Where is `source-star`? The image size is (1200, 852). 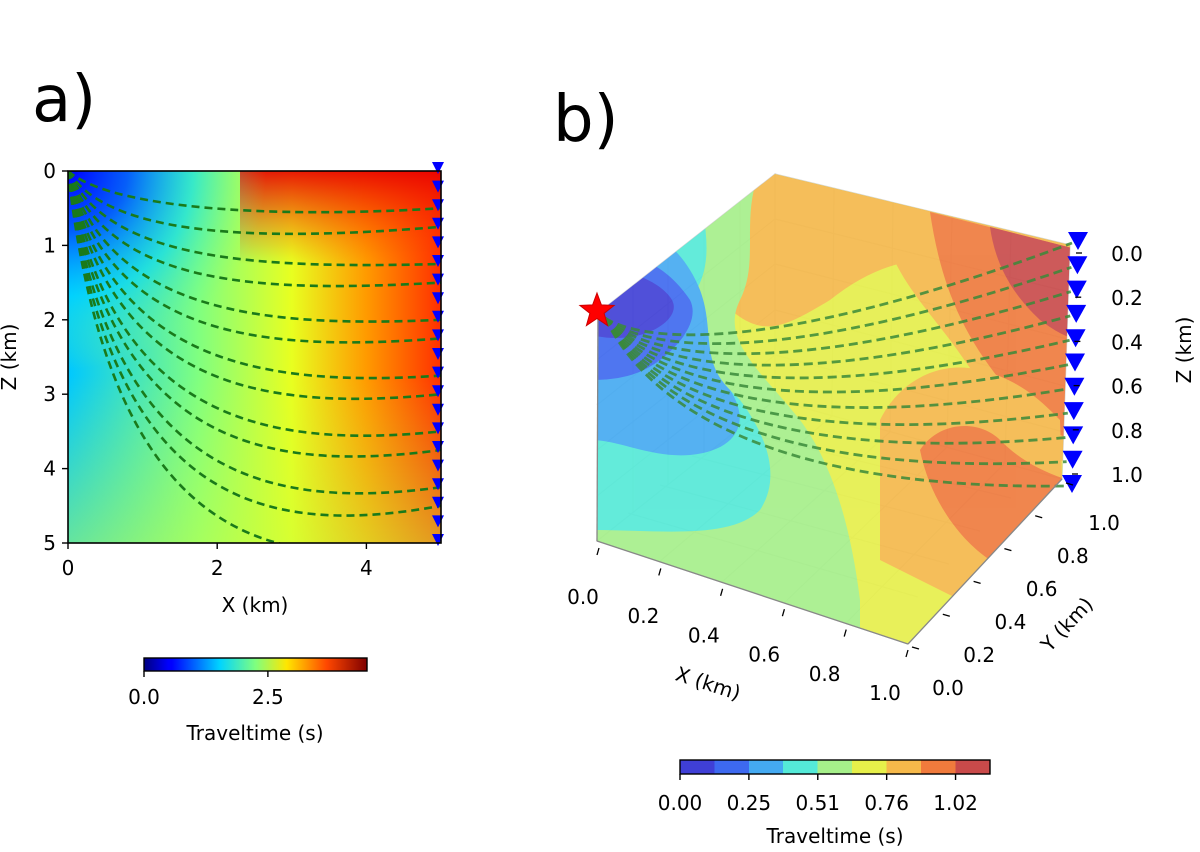
source-star is located at coordinates (597, 309).